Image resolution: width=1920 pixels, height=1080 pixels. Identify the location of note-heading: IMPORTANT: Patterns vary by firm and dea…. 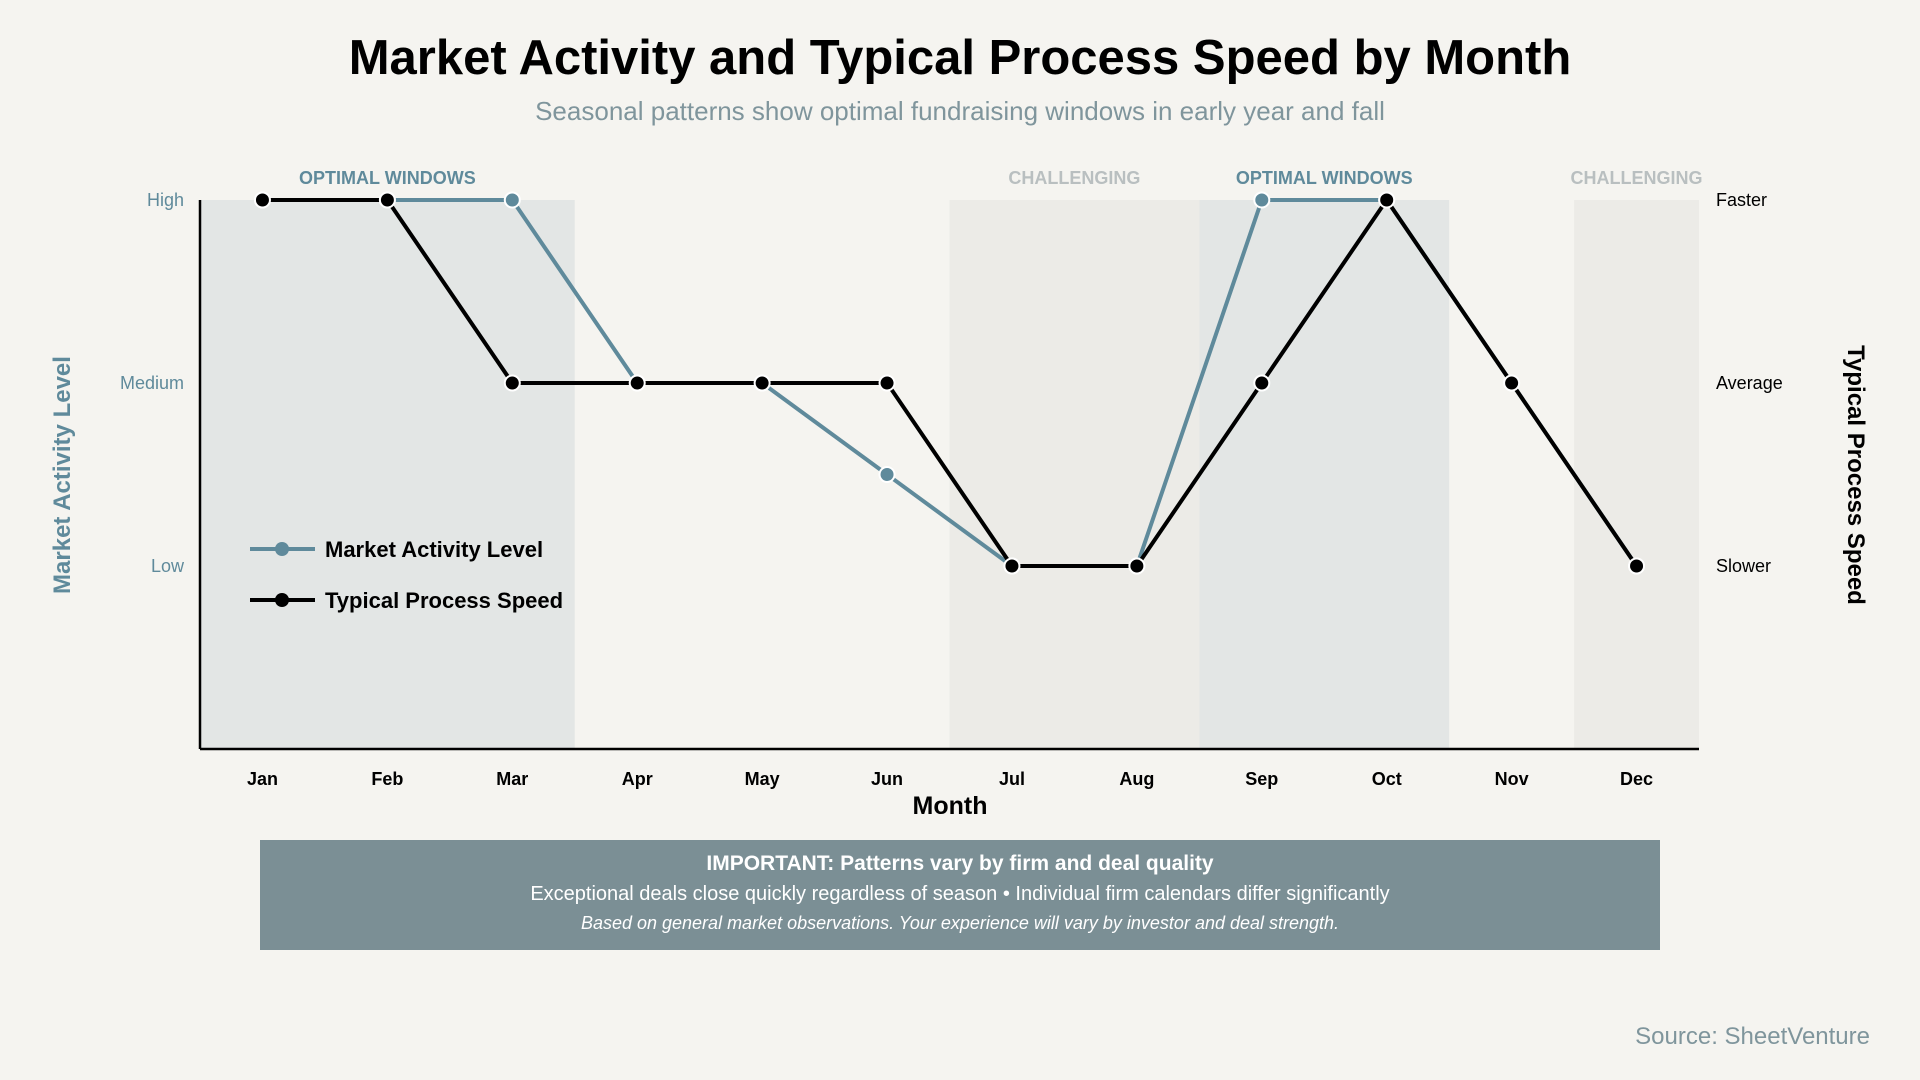
(960, 863).